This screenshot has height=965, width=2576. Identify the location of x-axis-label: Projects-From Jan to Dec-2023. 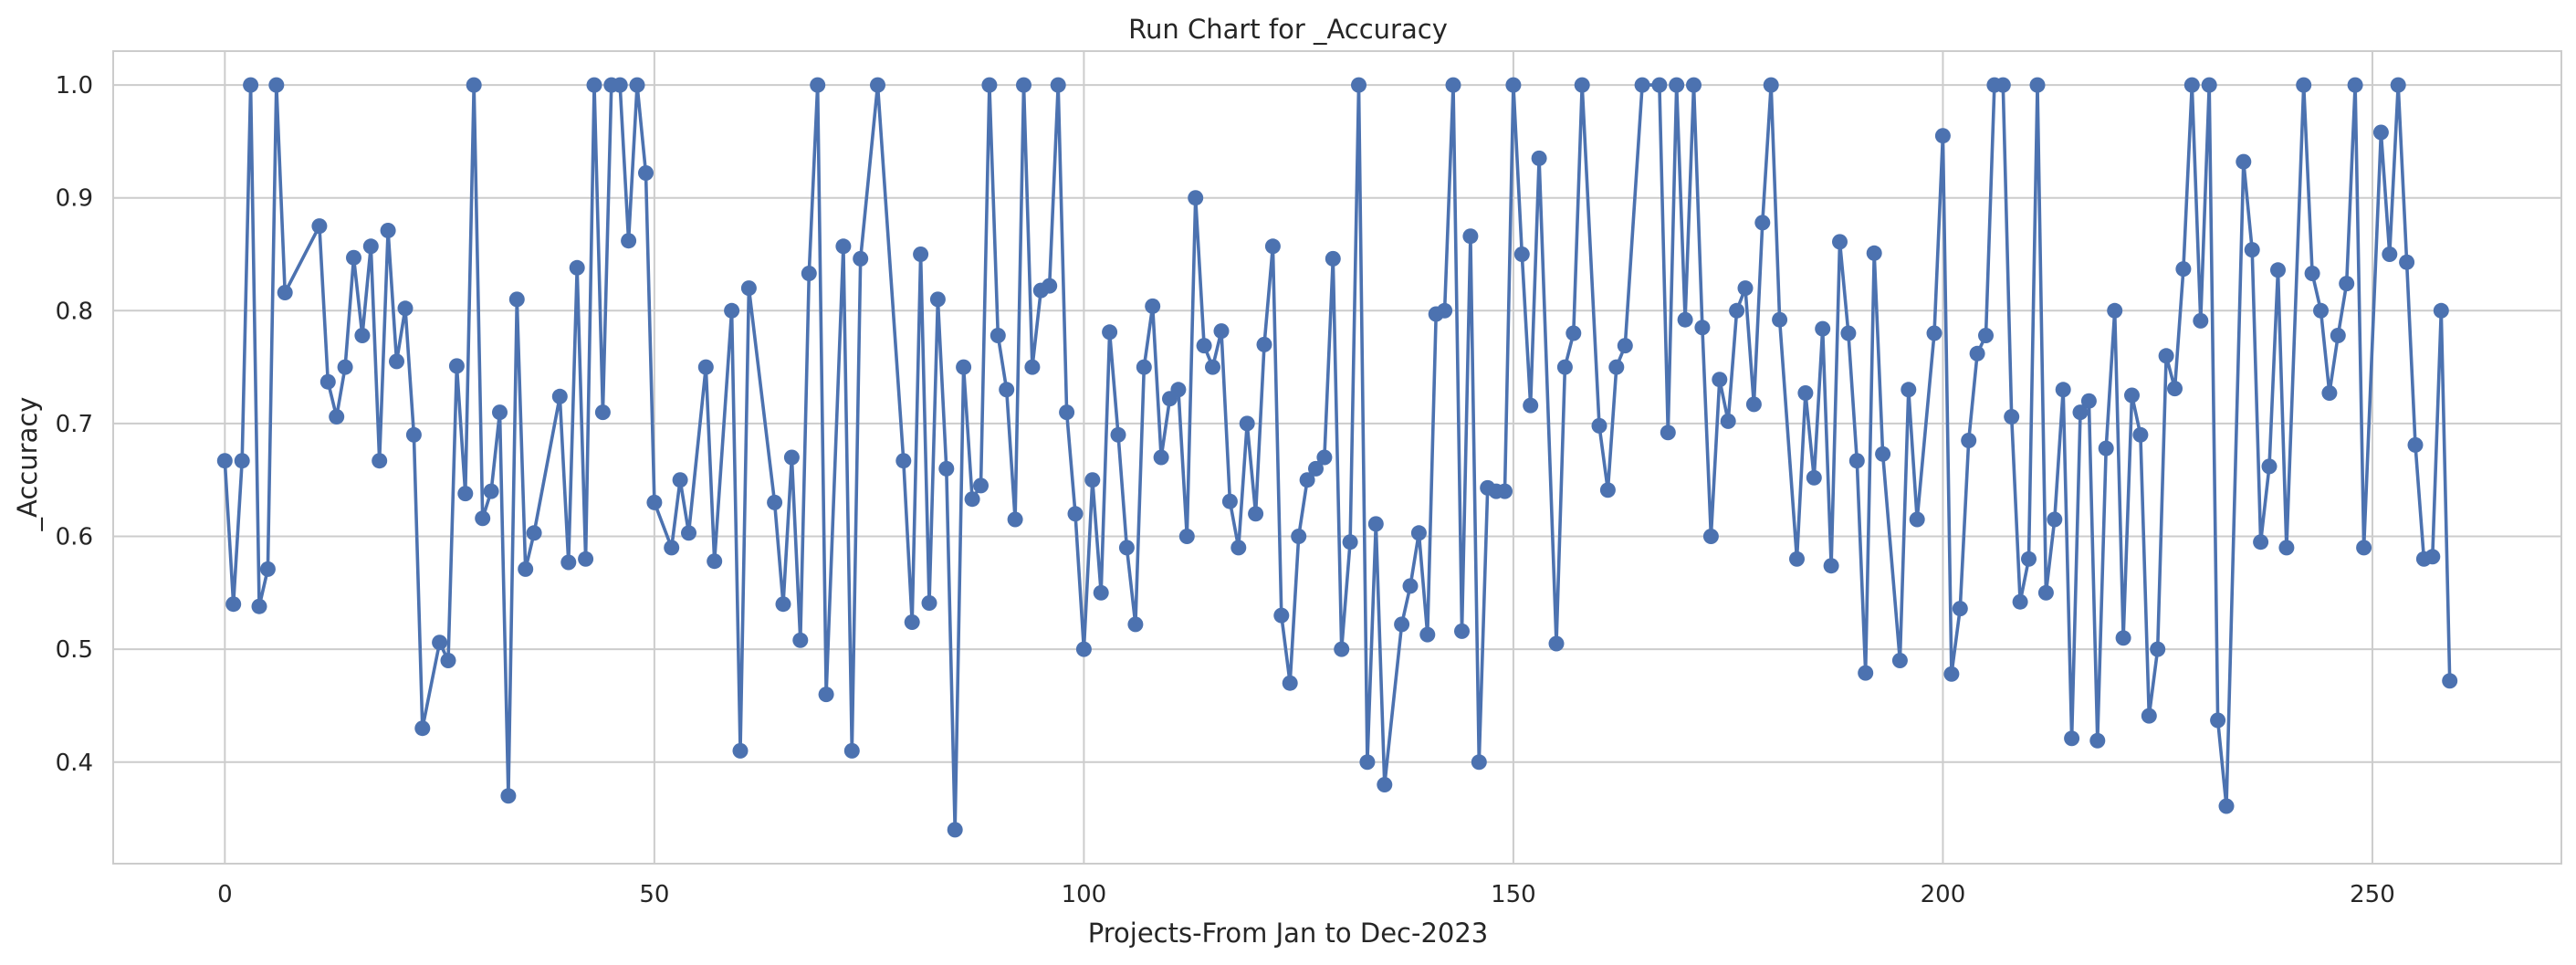
(1289, 933).